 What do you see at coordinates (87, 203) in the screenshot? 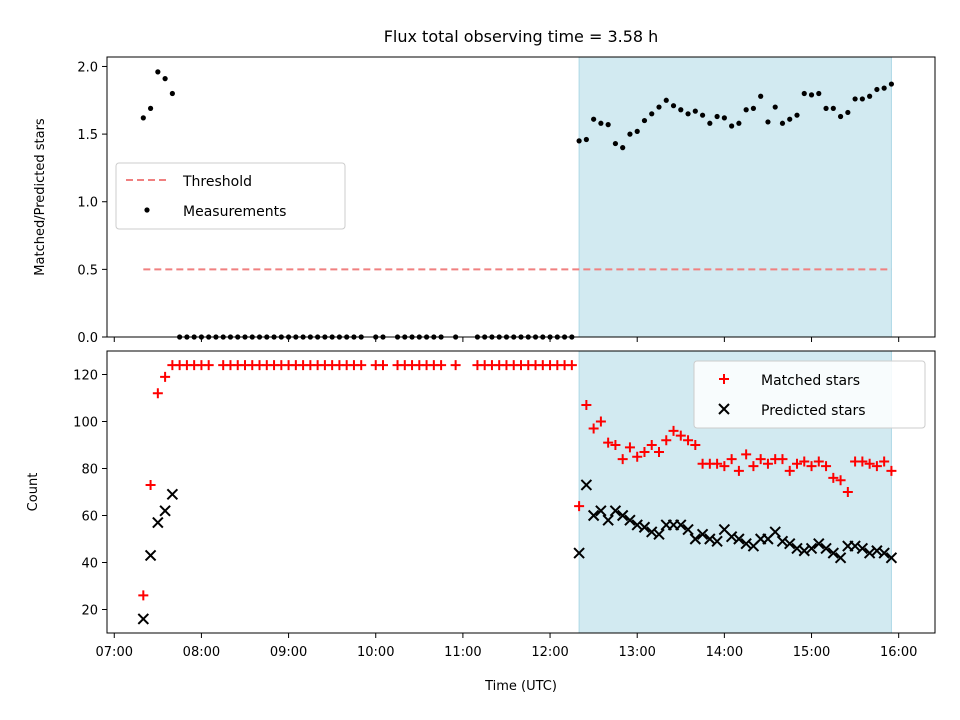
I see `y-tick-label: 1.0` at bounding box center [87, 203].